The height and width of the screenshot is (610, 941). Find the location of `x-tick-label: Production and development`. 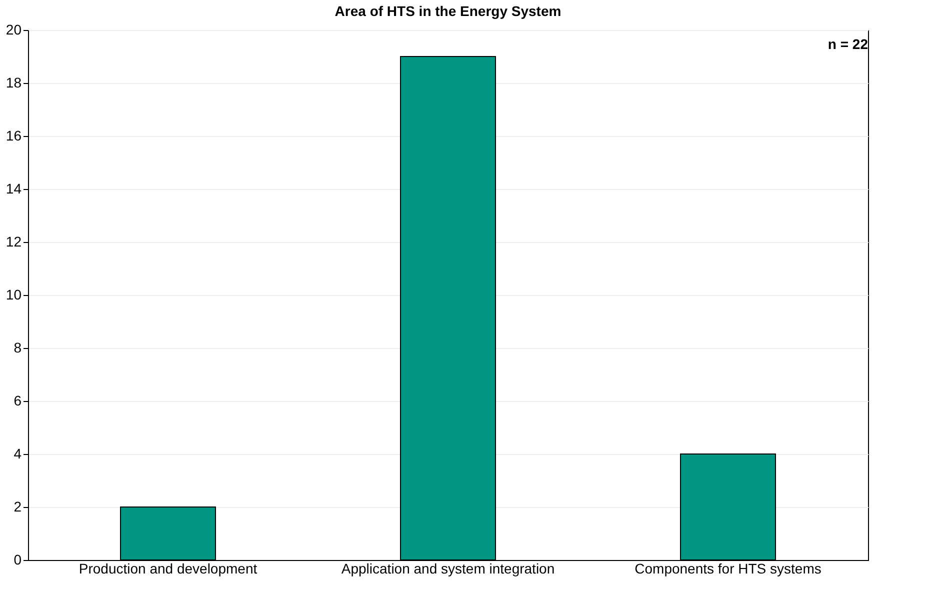

x-tick-label: Production and development is located at coordinates (168, 568).